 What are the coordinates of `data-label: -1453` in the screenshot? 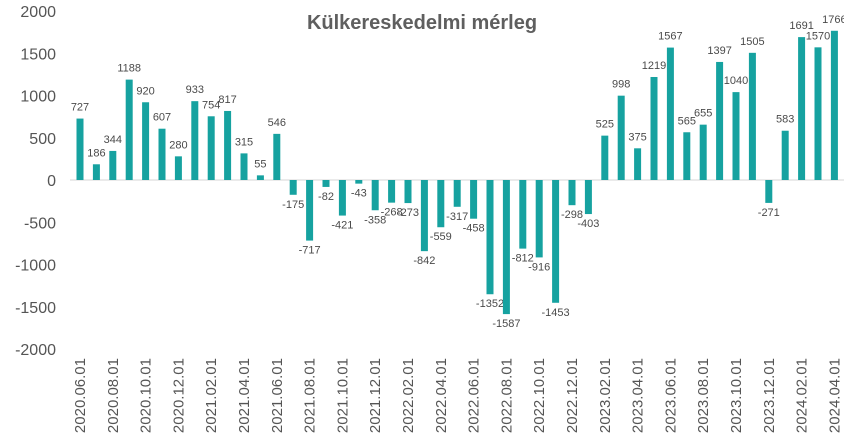 It's located at (556, 313).